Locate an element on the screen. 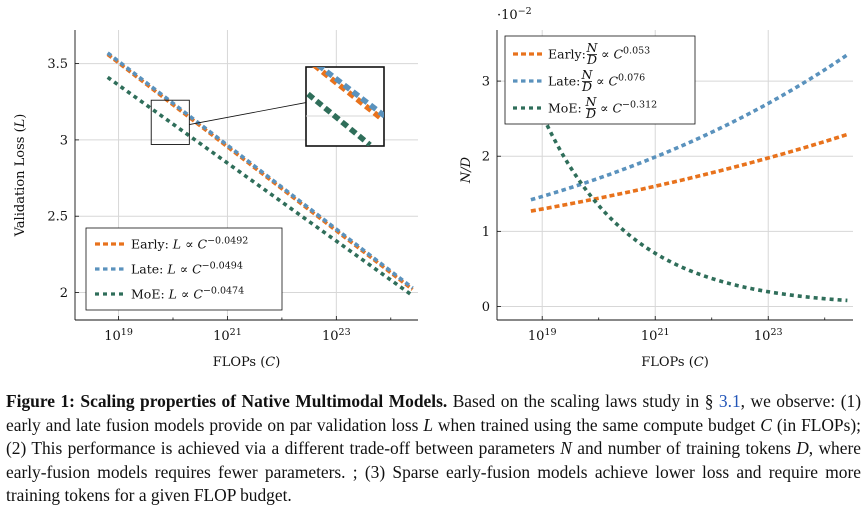  caption-text-1: Based on the scaling laws study in § is located at coordinates (583, 401).